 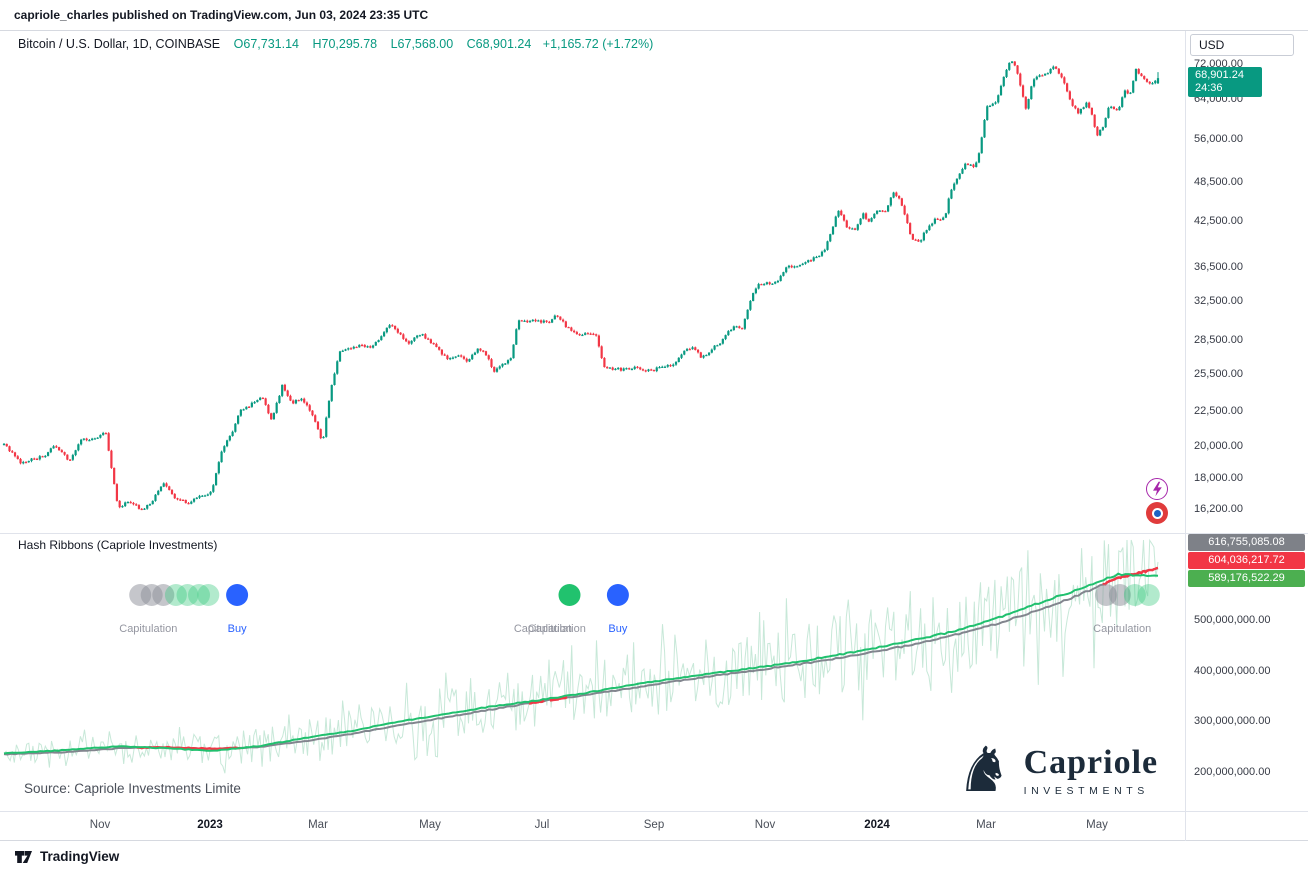 I want to click on price-tick-label: 56,000.00, so click(x=1218, y=138).